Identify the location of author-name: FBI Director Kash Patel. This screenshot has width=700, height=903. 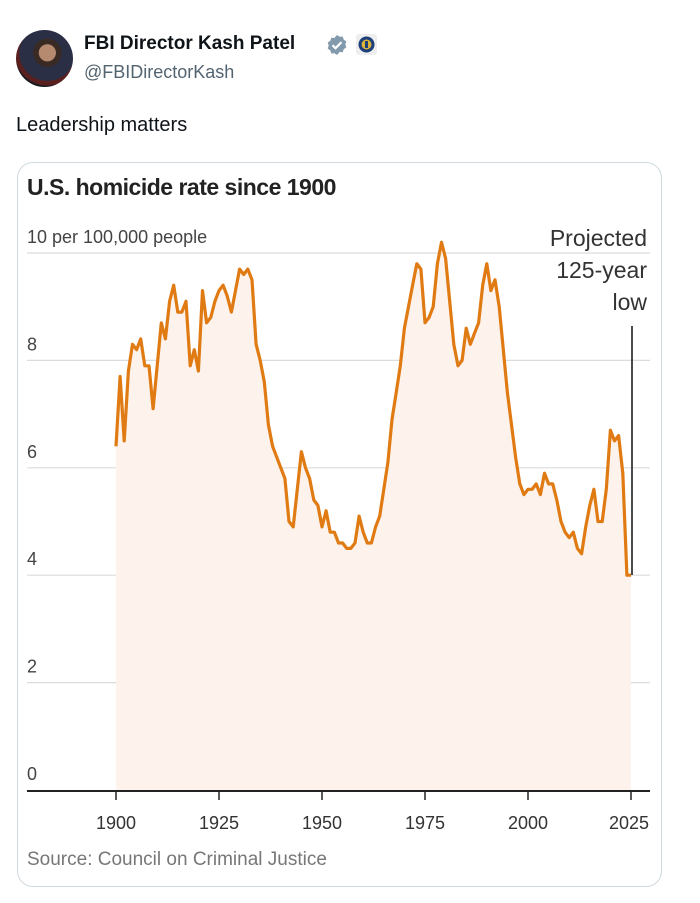
(190, 43).